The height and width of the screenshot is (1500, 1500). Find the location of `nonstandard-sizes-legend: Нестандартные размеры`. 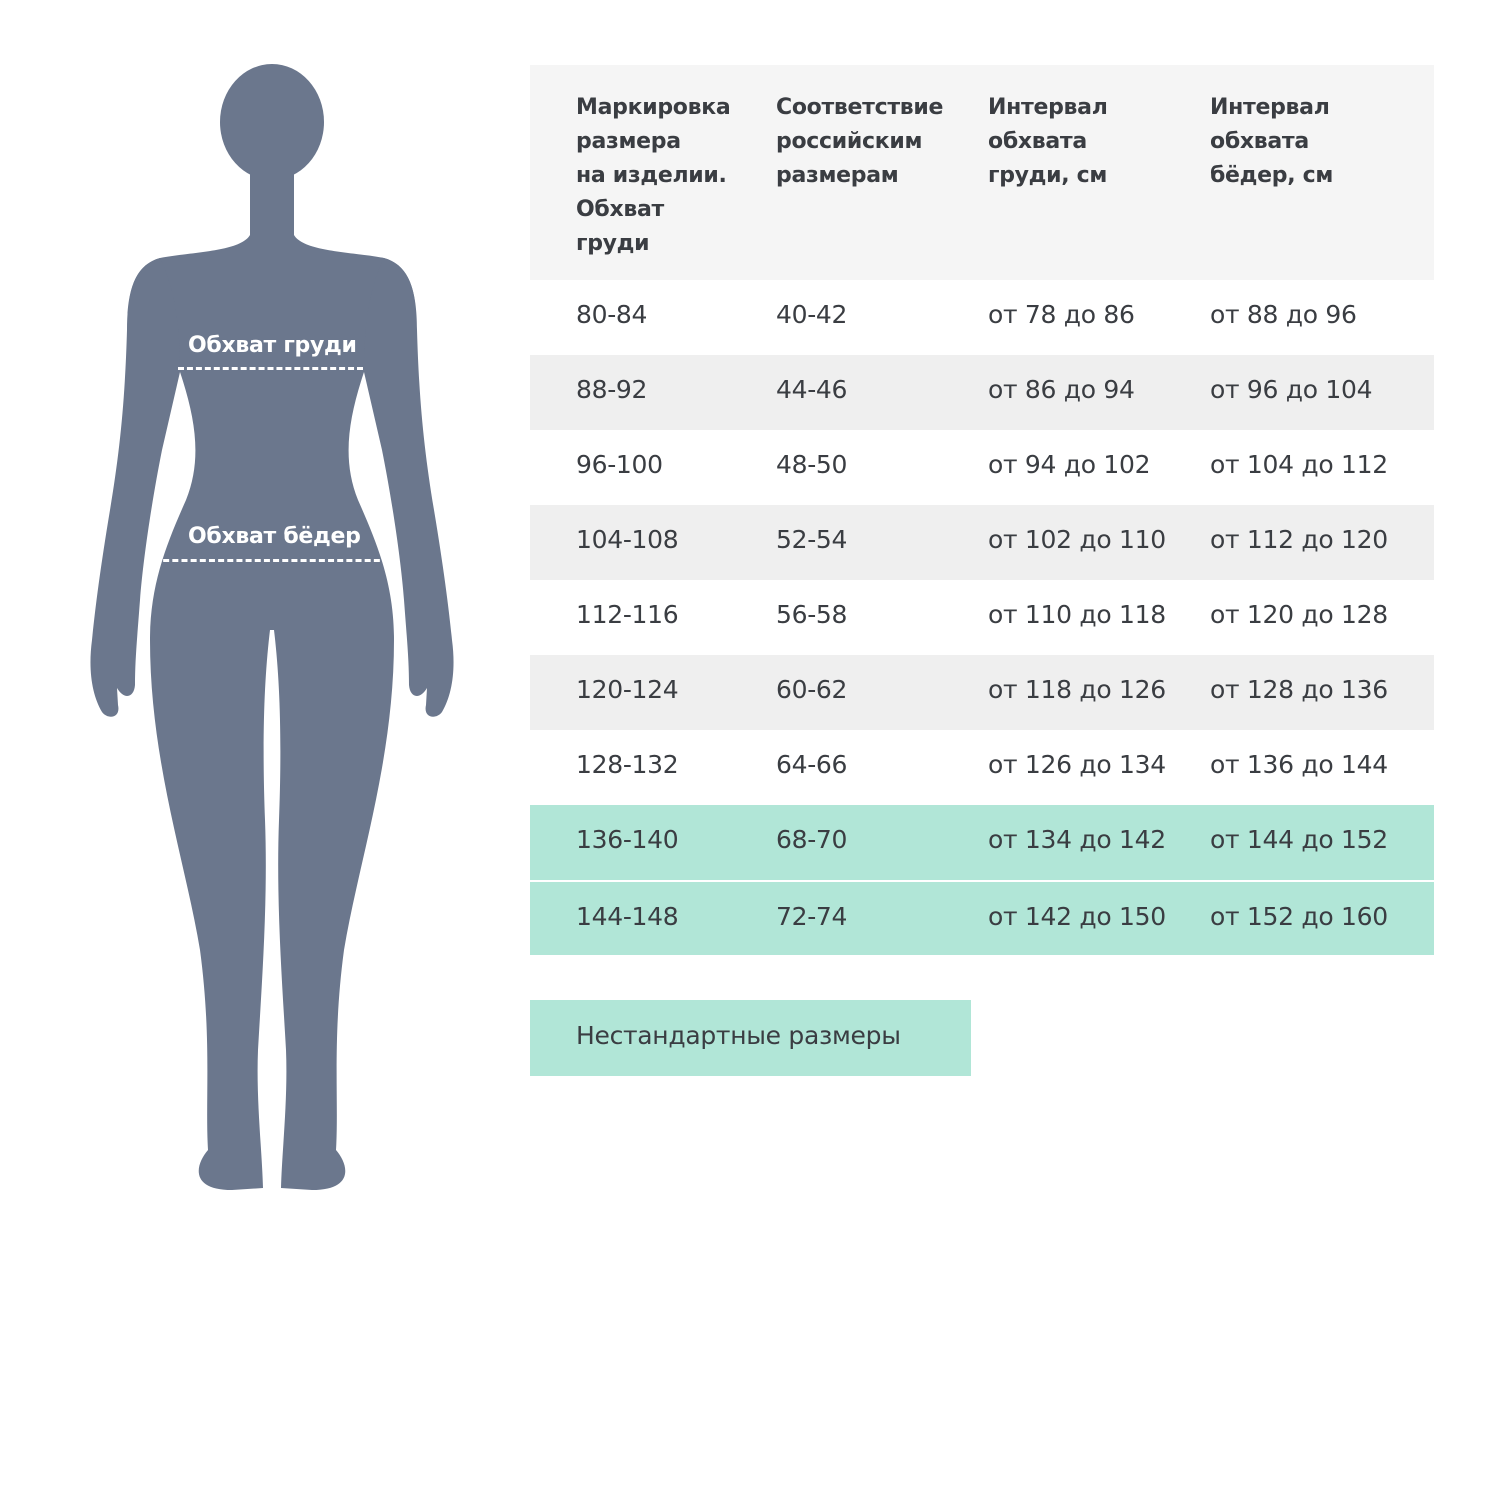

nonstandard-sizes-legend: Нестандартные размеры is located at coordinates (750, 1038).